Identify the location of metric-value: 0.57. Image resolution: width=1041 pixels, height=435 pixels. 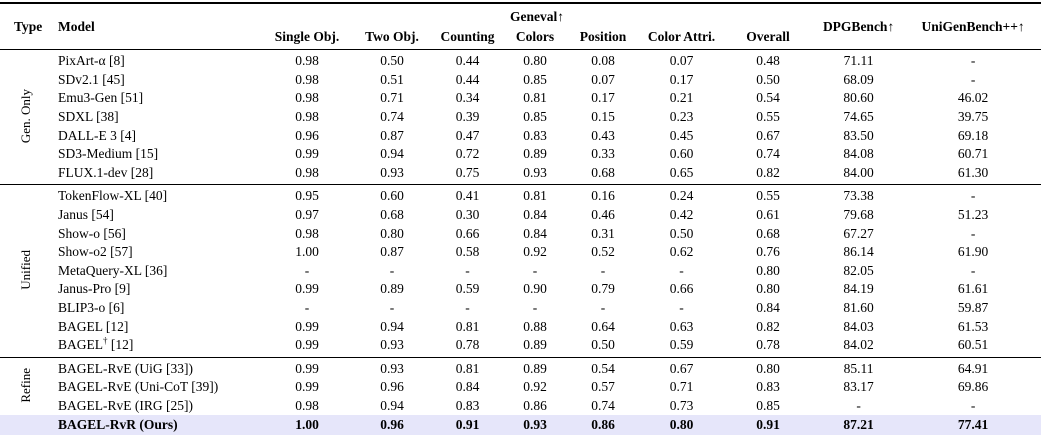
(603, 387).